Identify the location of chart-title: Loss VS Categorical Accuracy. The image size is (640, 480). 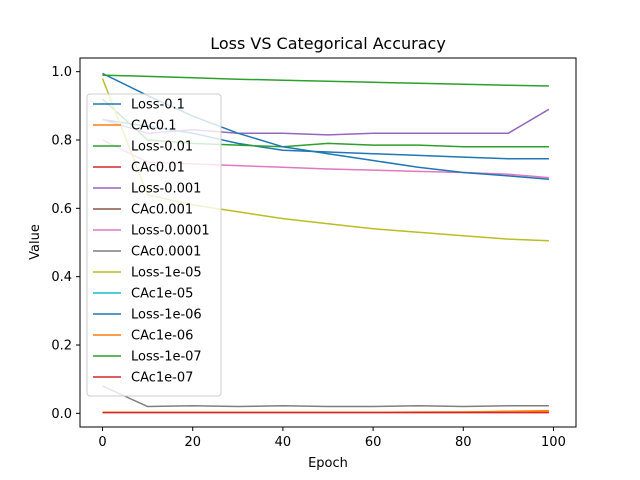
(328, 43).